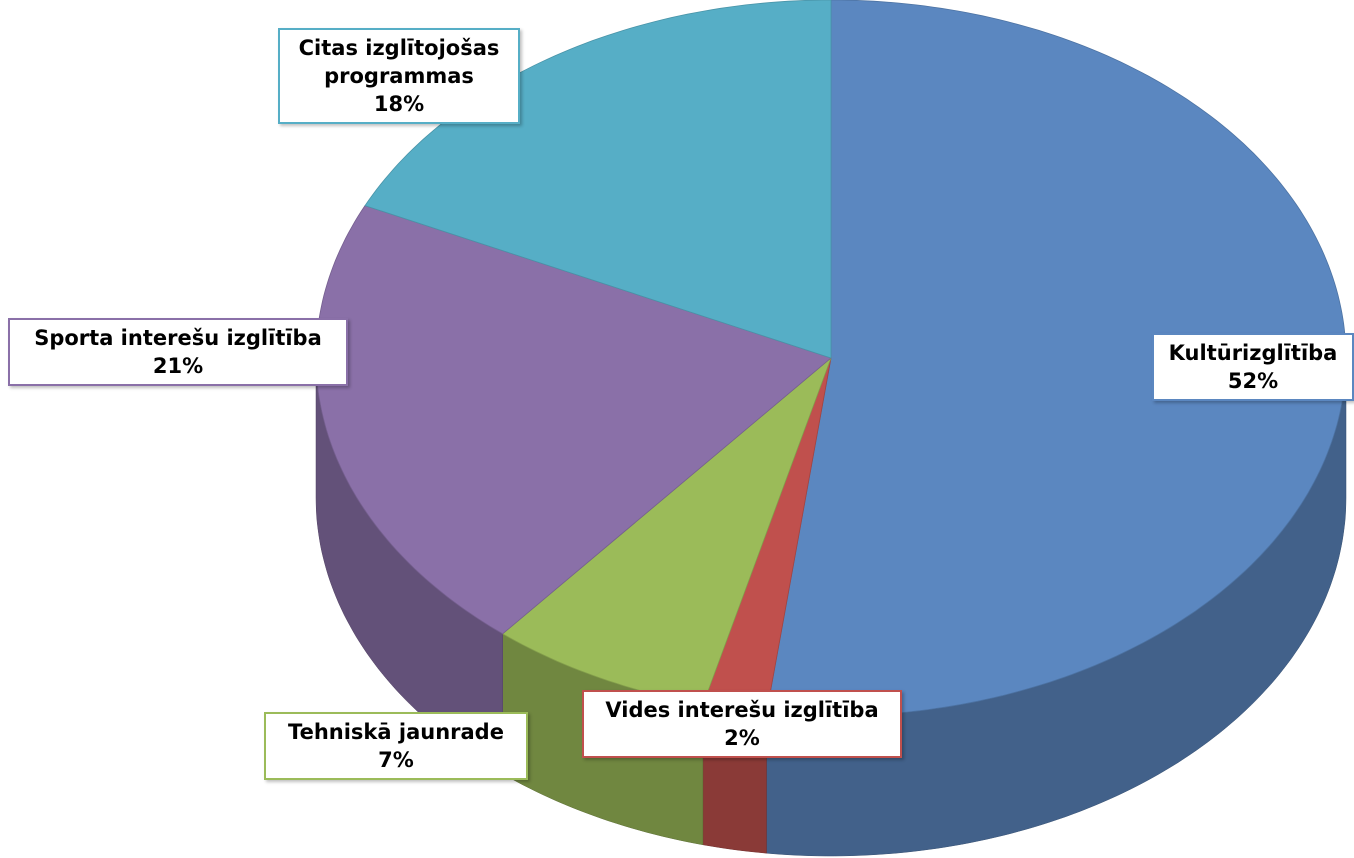 This screenshot has width=1354, height=858. I want to click on data-label: Vides interešu izglītība 2%, so click(742, 724).